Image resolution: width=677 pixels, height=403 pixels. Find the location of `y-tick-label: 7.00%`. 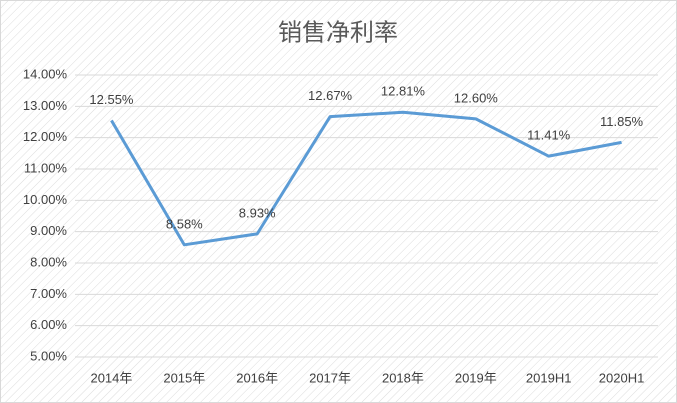

y-tick-label: 7.00% is located at coordinates (48, 293).